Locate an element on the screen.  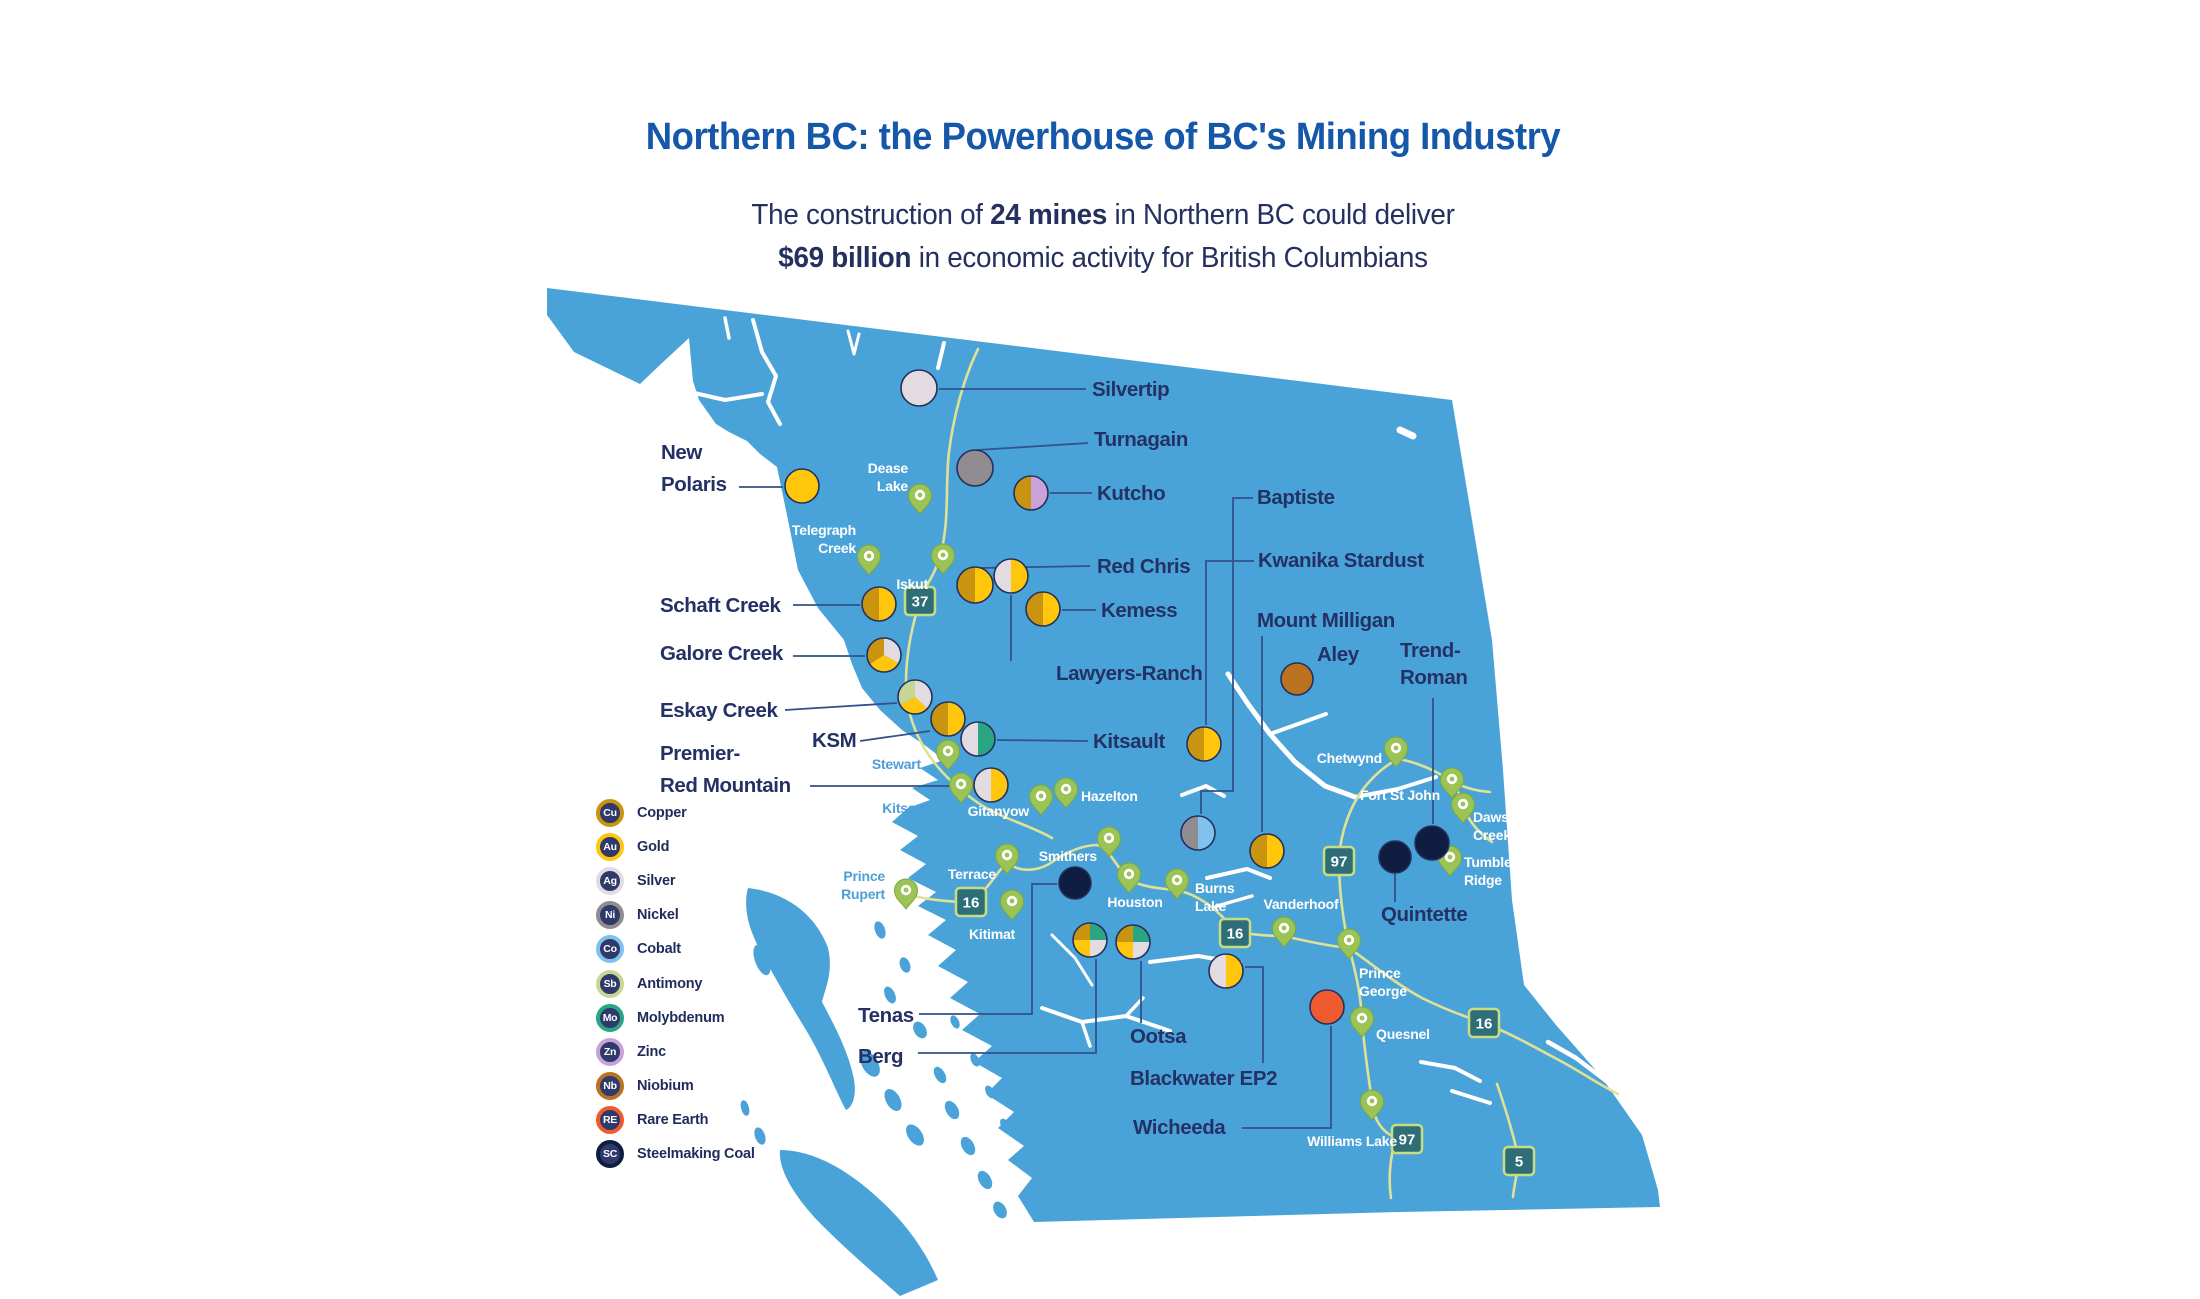
mine-marker-new-polaris is located at coordinates (802, 486).